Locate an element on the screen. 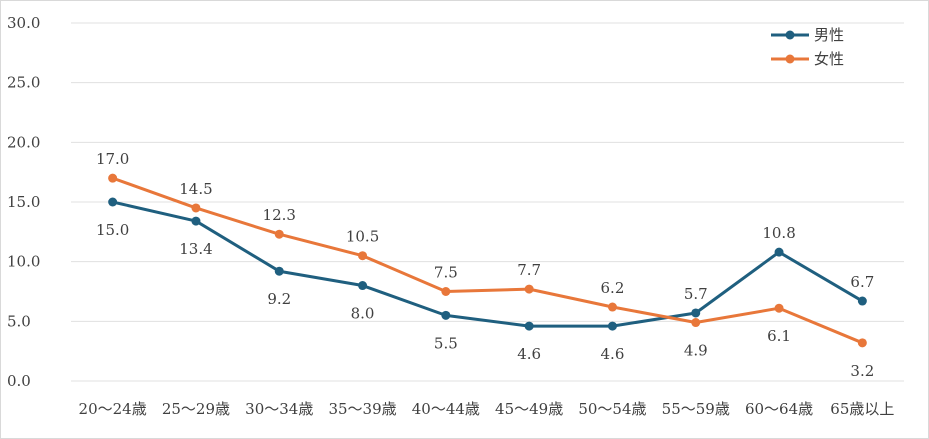 Image resolution: width=929 pixels, height=439 pixels. data-label: 10.5 is located at coordinates (362, 237).